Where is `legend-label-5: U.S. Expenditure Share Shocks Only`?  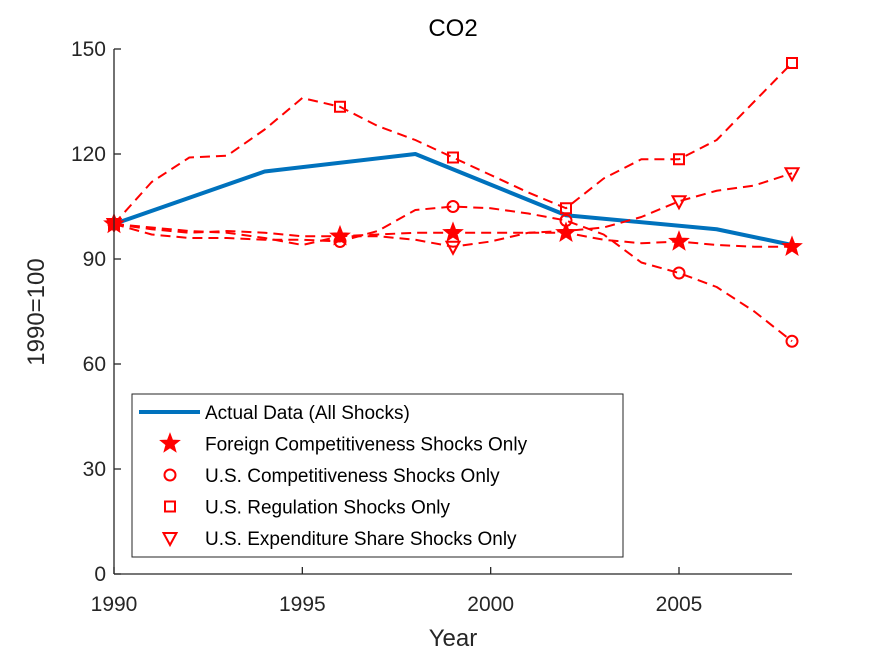 legend-label-5: U.S. Expenditure Share Shocks Only is located at coordinates (361, 539).